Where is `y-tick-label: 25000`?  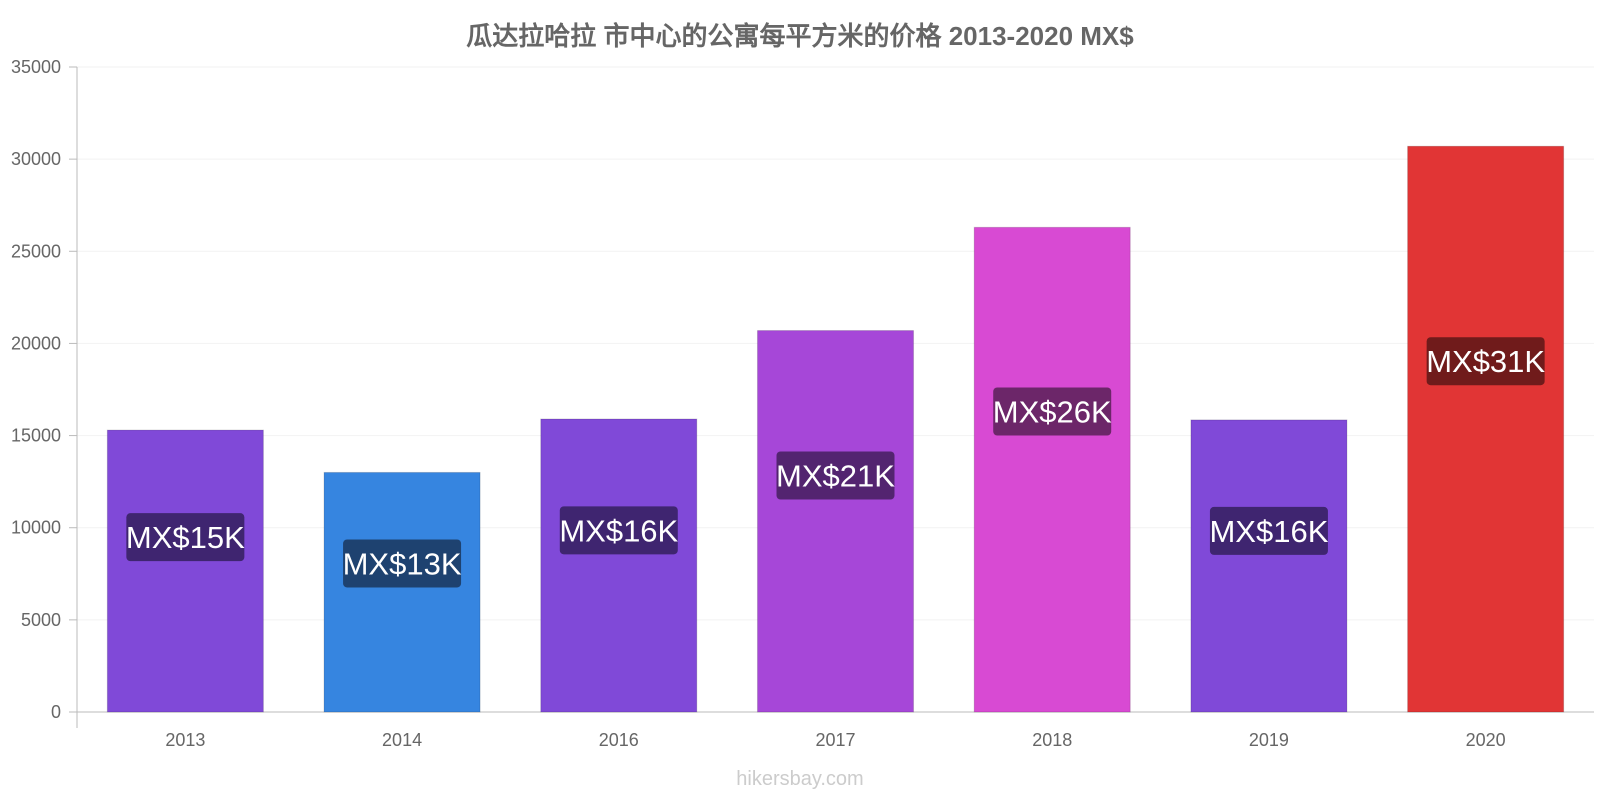
y-tick-label: 25000 is located at coordinates (36, 251).